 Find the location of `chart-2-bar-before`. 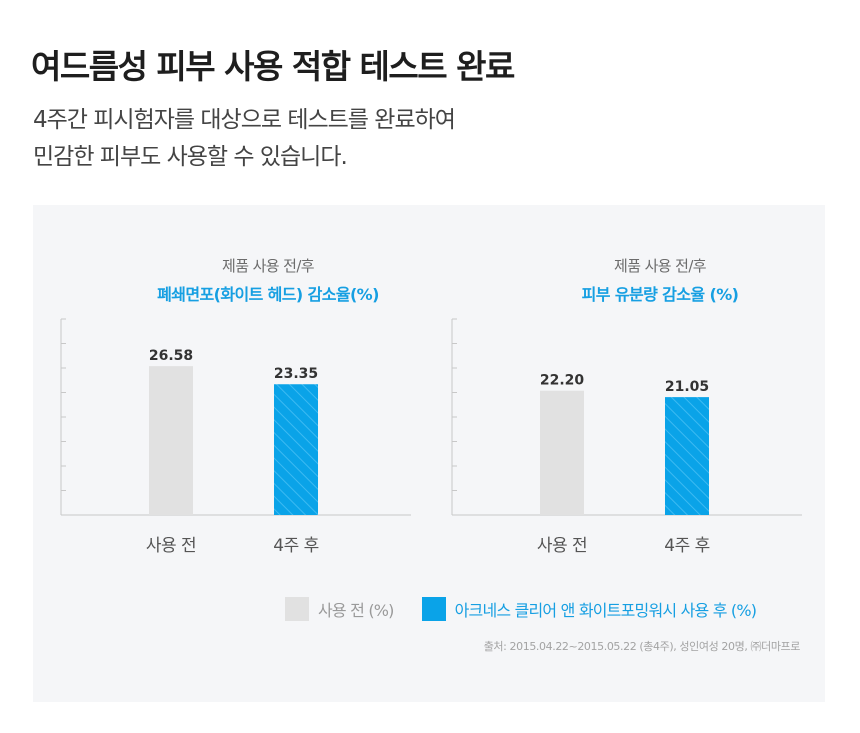

chart-2-bar-before is located at coordinates (562, 452).